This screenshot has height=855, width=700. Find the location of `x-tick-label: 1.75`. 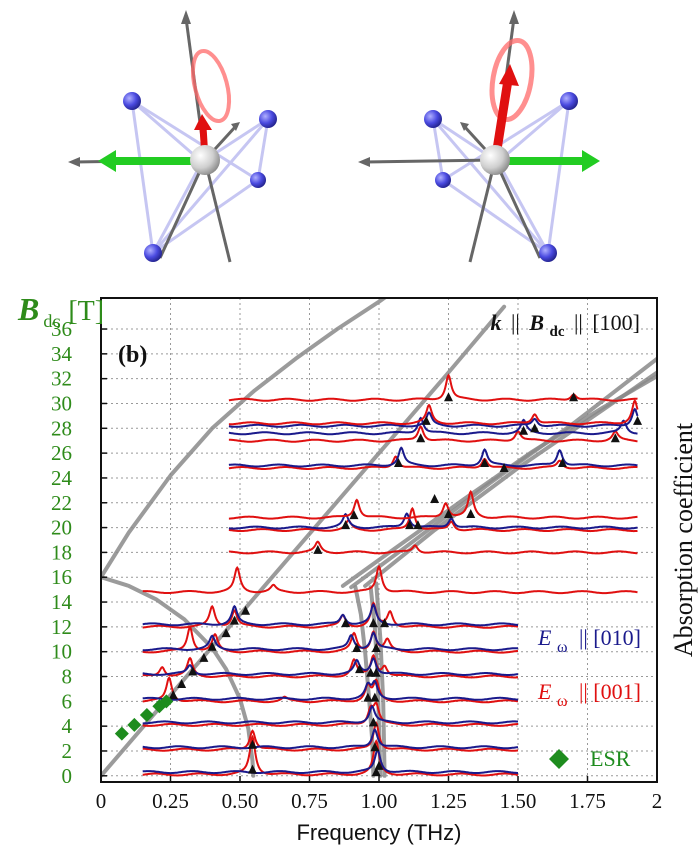

x-tick-label: 1.75 is located at coordinates (587, 801).